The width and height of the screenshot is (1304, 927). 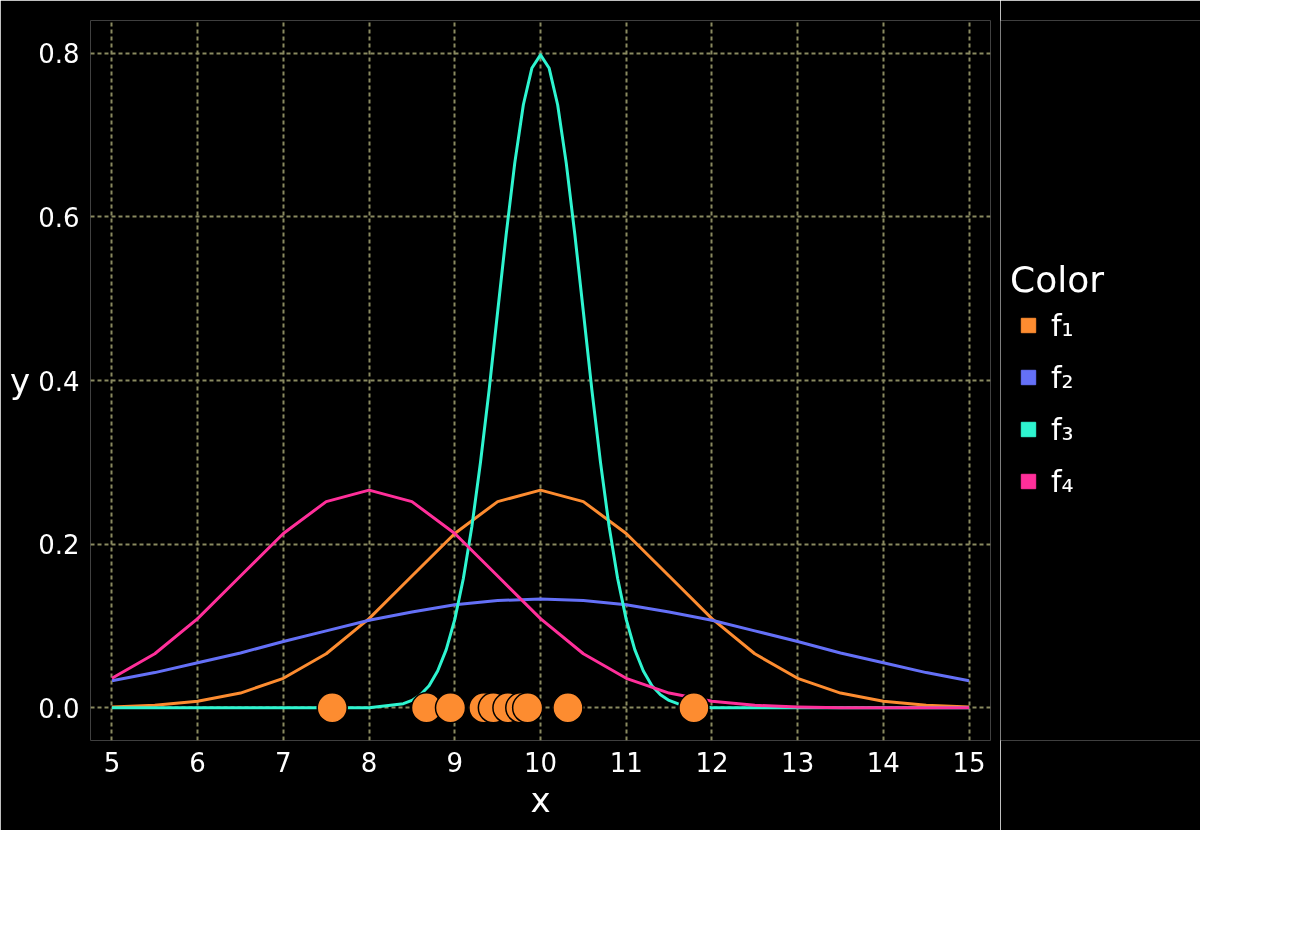 I want to click on y-axis-title: y, so click(x=20, y=380).